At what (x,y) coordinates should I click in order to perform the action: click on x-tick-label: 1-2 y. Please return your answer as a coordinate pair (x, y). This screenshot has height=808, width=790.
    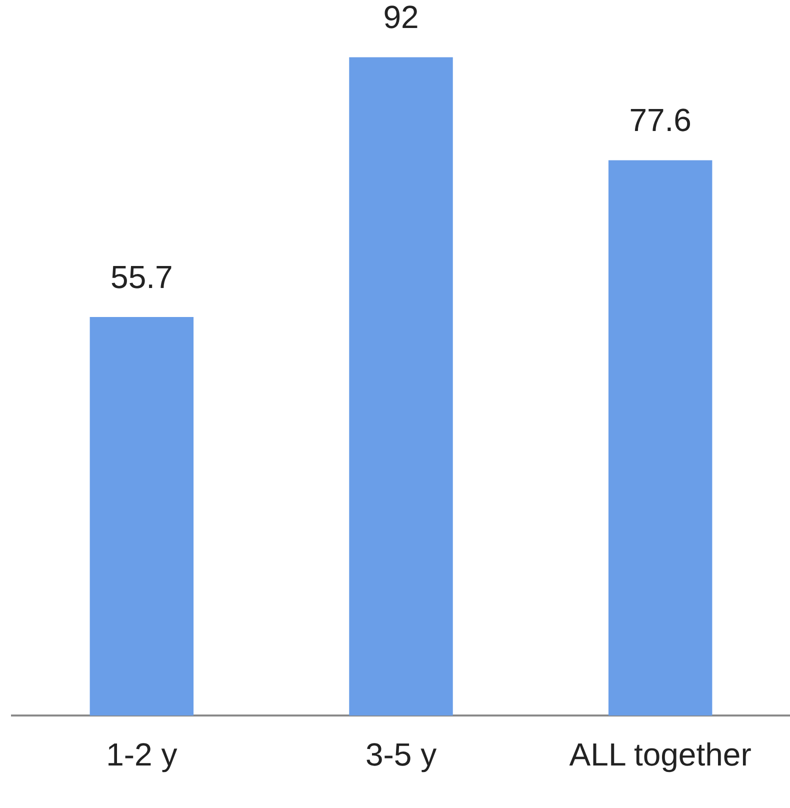
    Looking at the image, I should click on (142, 754).